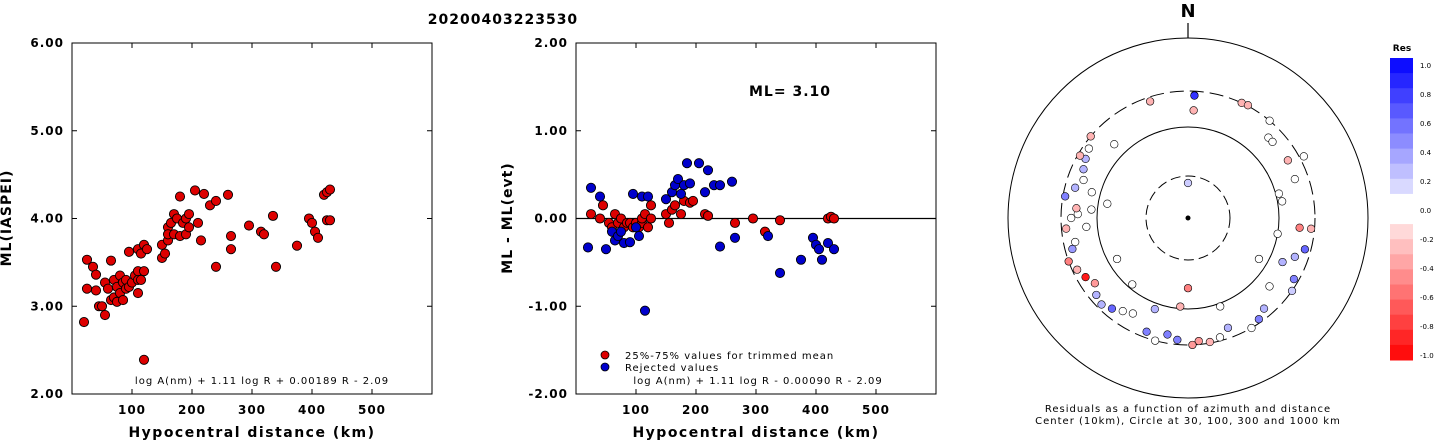  Describe the element at coordinates (551, 43) in the screenshot. I see `ml-residual-y-tick-label: 2.00` at that location.